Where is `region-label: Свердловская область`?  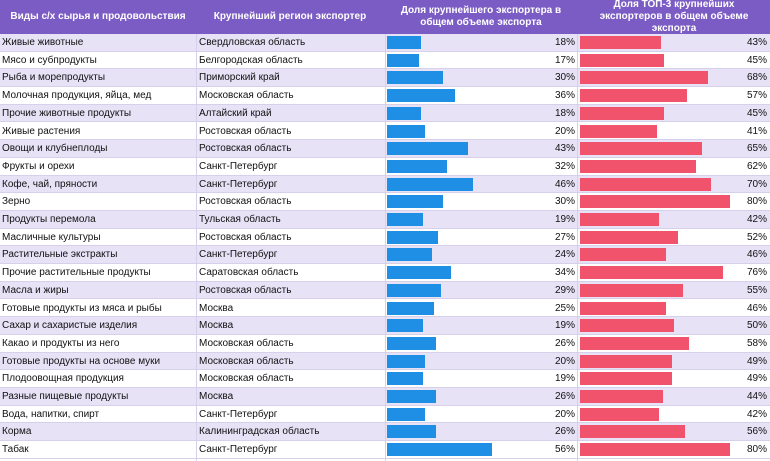 region-label: Свердловская область is located at coordinates (252, 42).